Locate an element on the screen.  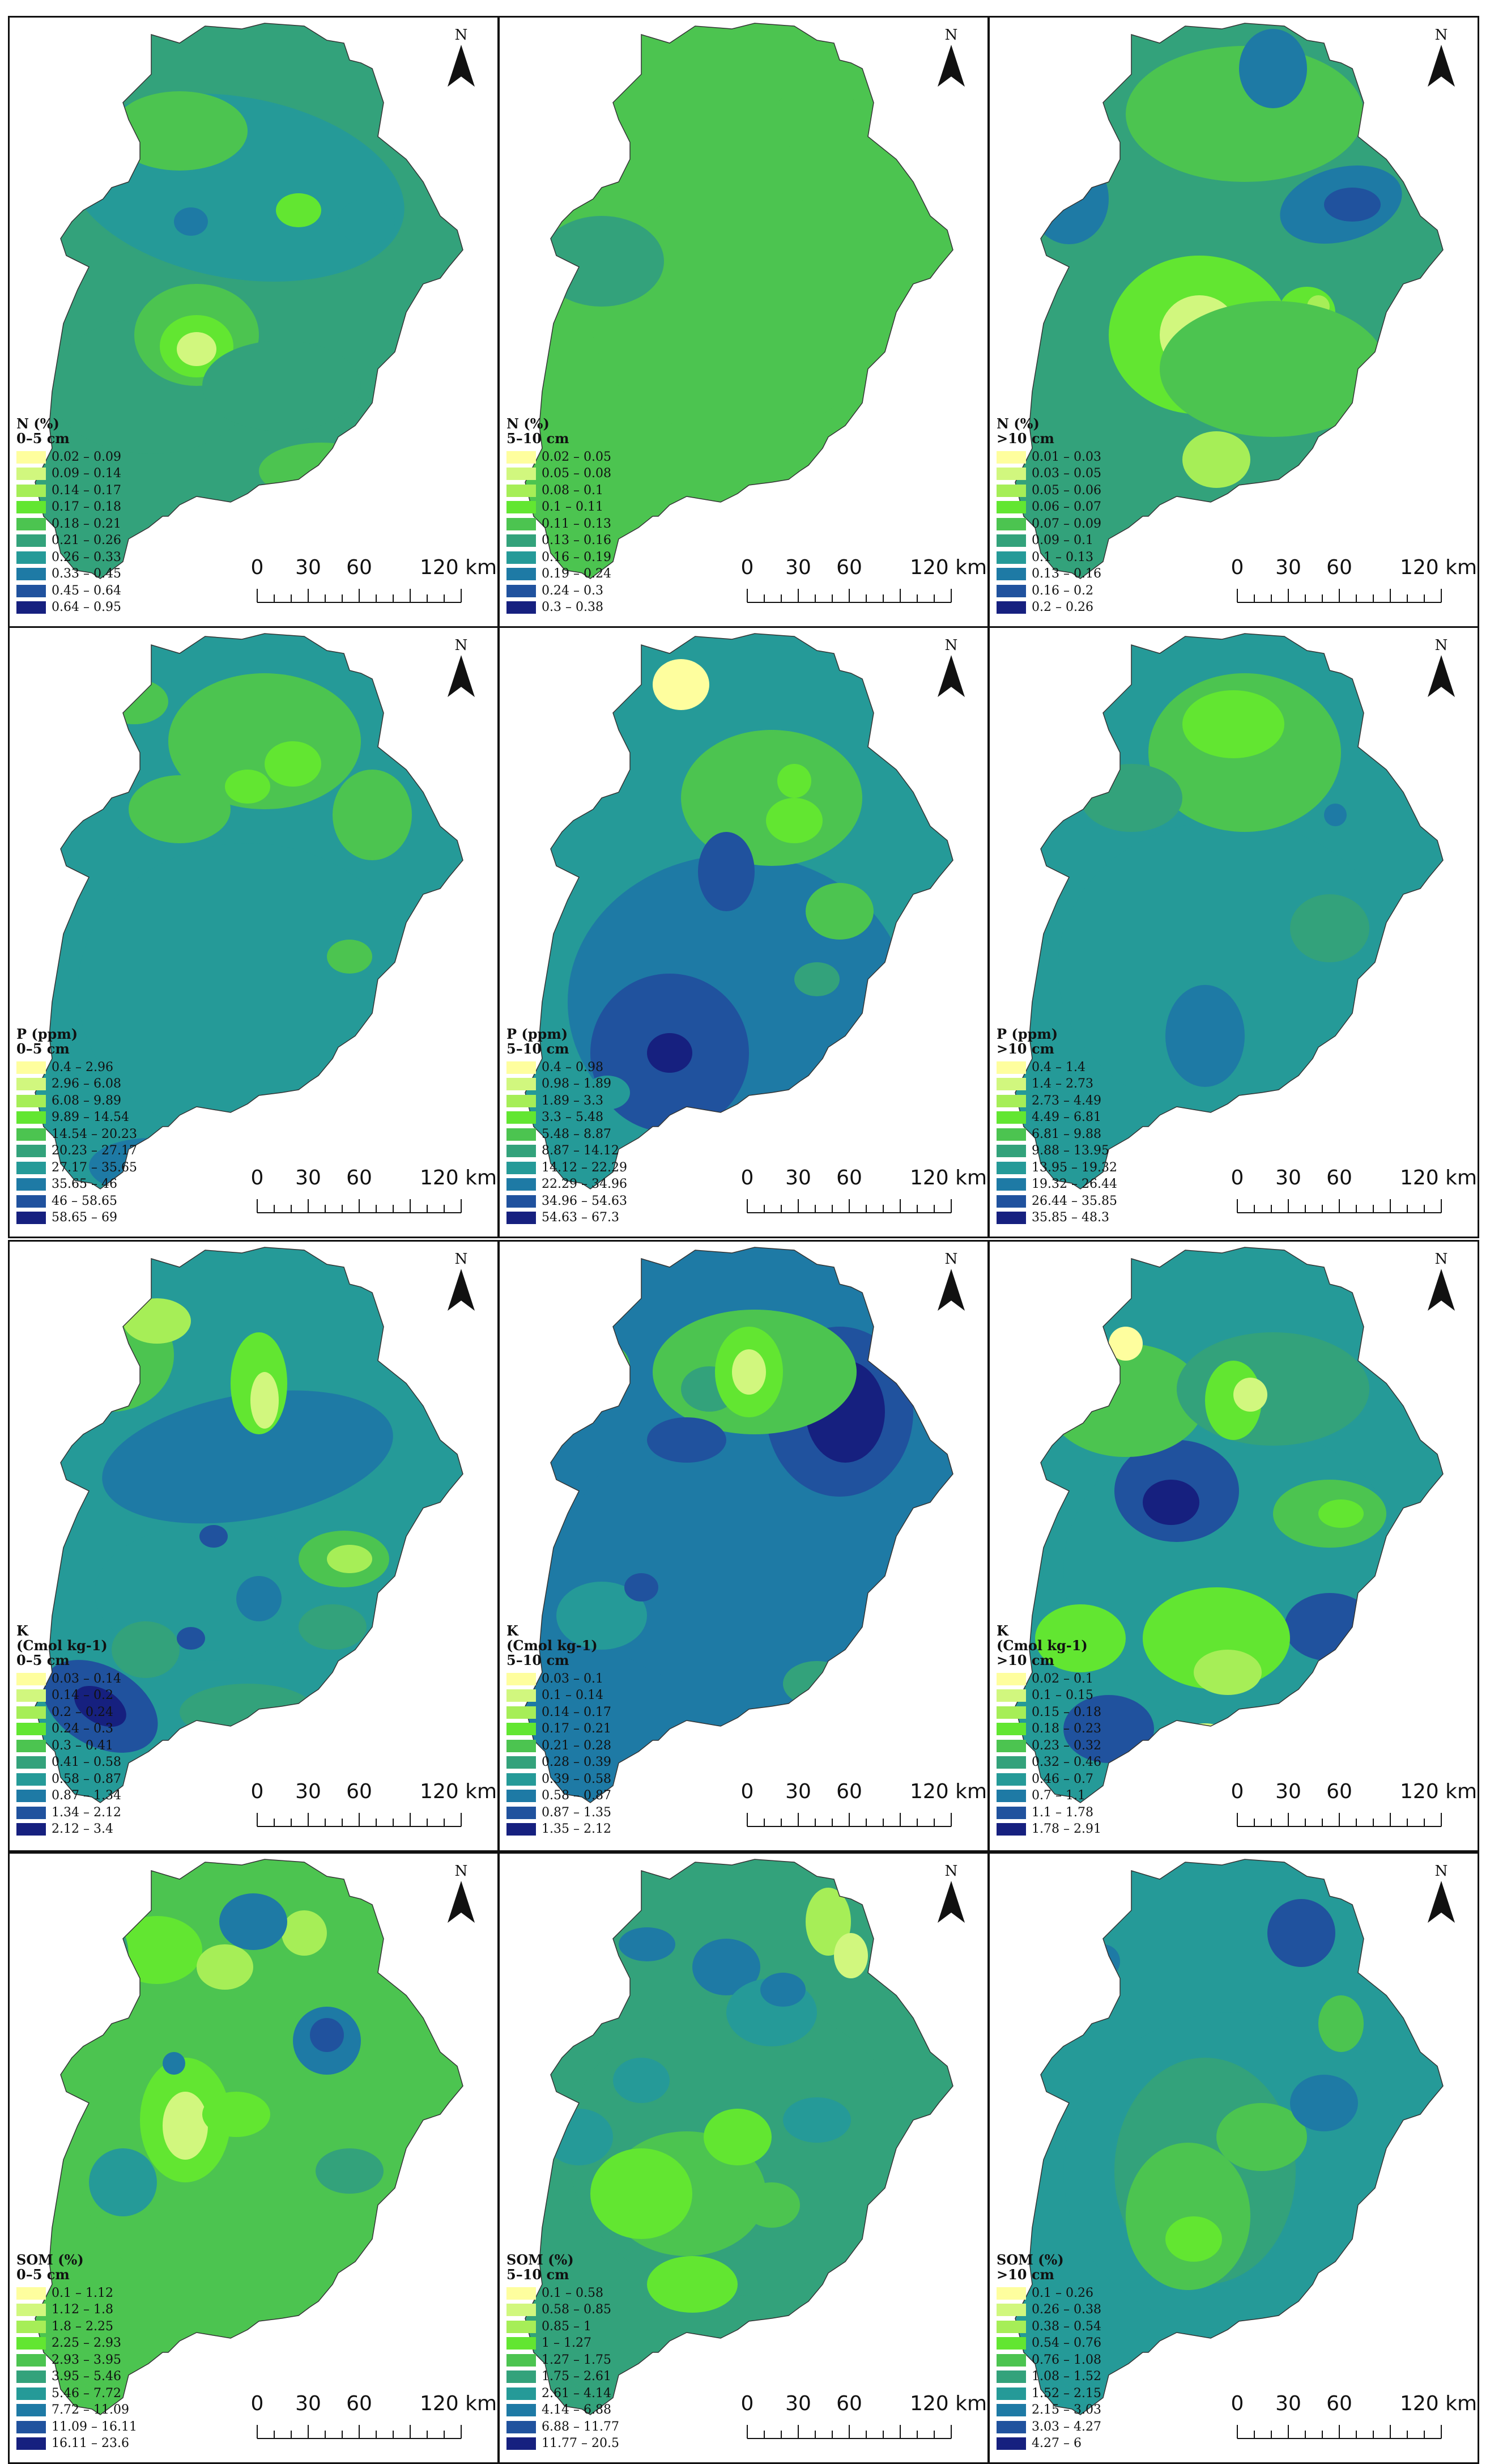
legend-item: 19.32 – 26.44 is located at coordinates (1057, 1184).